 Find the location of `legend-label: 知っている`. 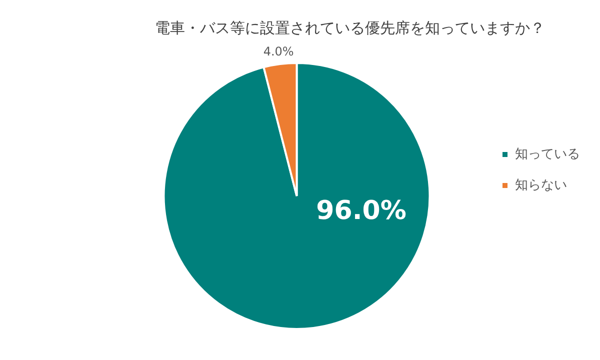

legend-label: 知っている is located at coordinates (547, 154).